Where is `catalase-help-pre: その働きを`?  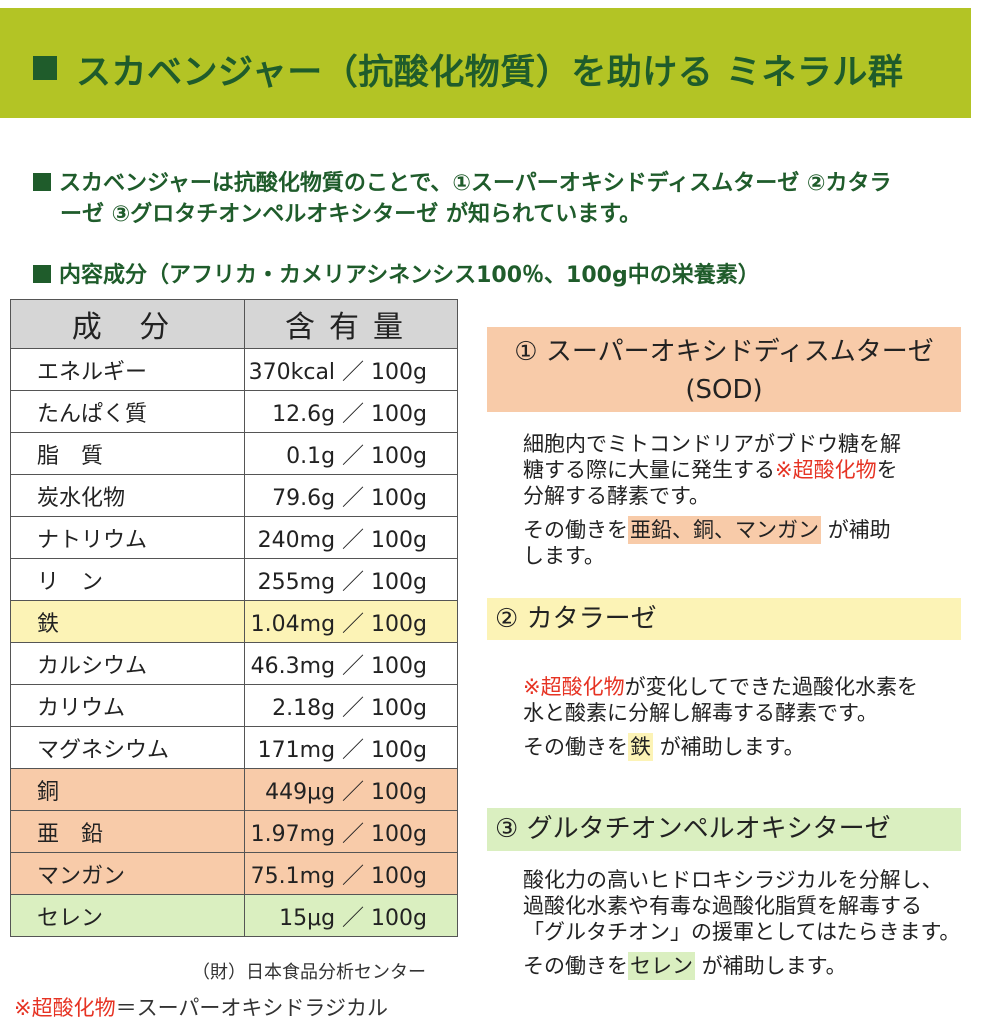
catalase-help-pre: その働きを is located at coordinates (575, 747).